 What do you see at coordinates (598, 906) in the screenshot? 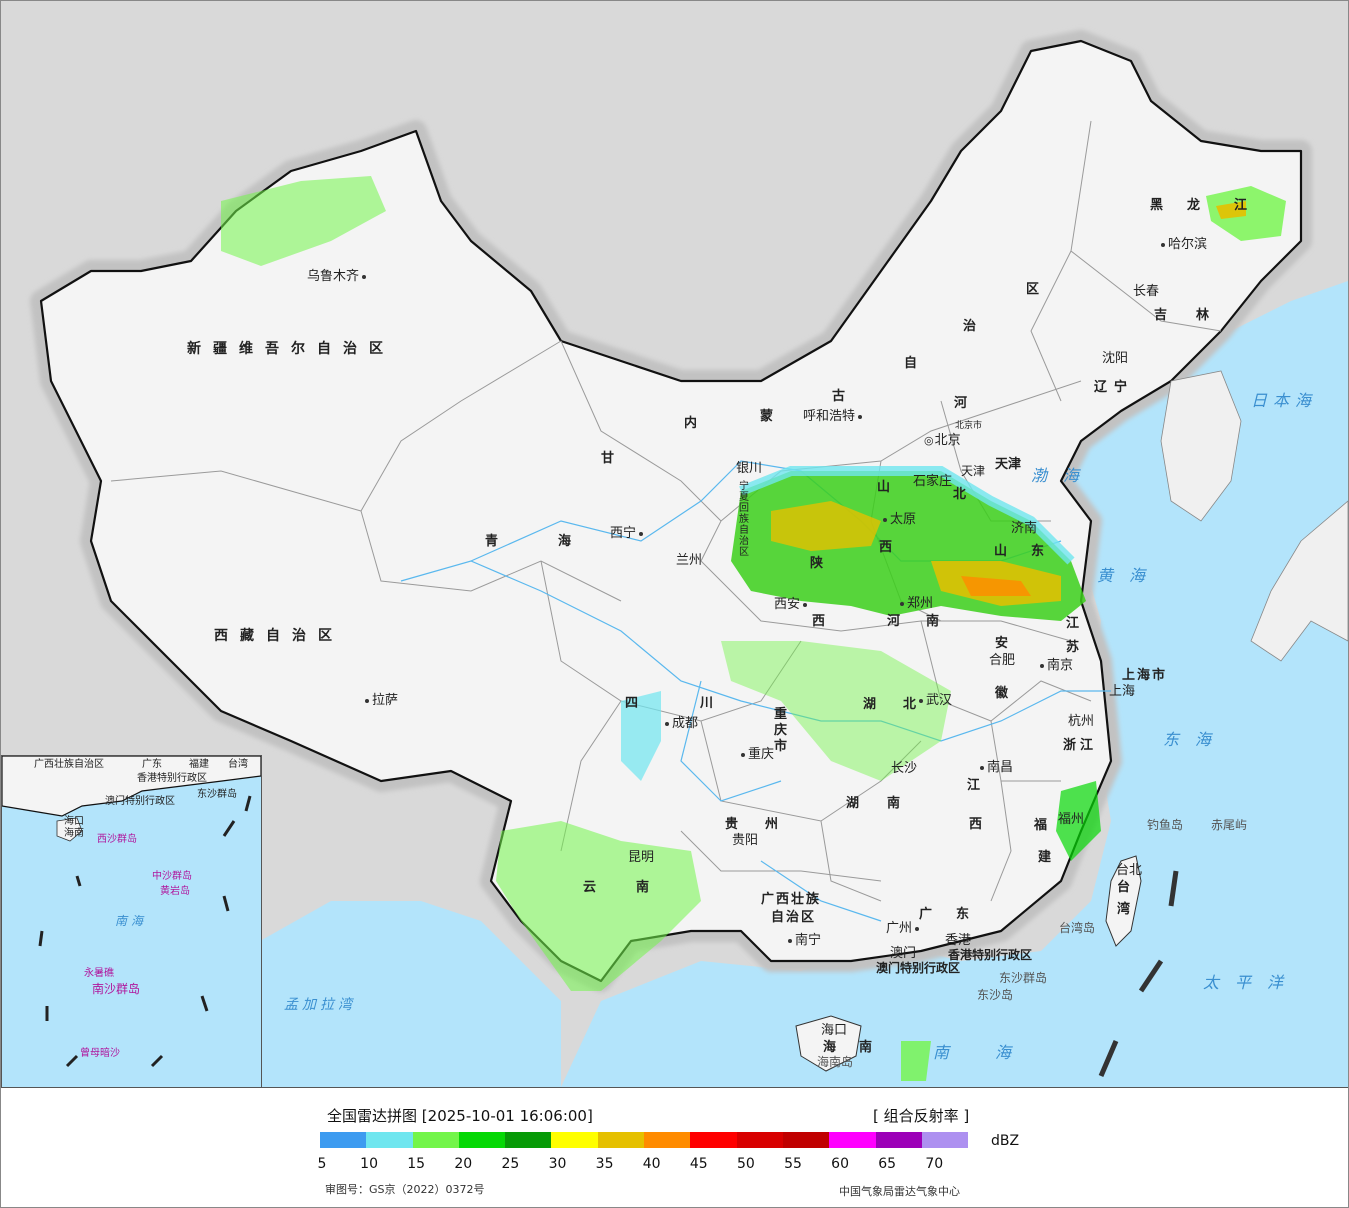
I see `echo-yunnan` at bounding box center [598, 906].